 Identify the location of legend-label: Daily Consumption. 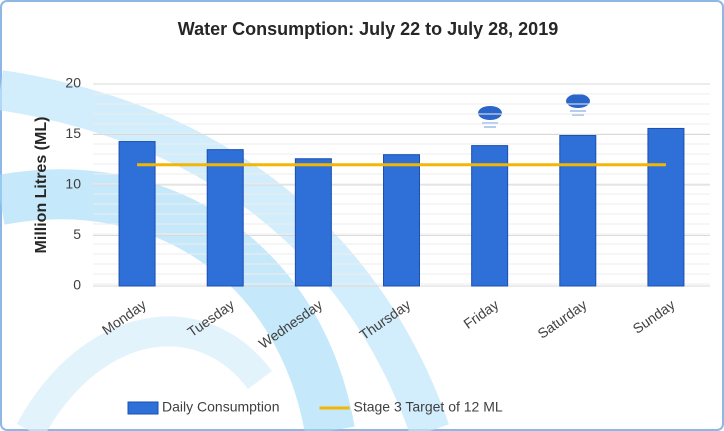
(221, 407).